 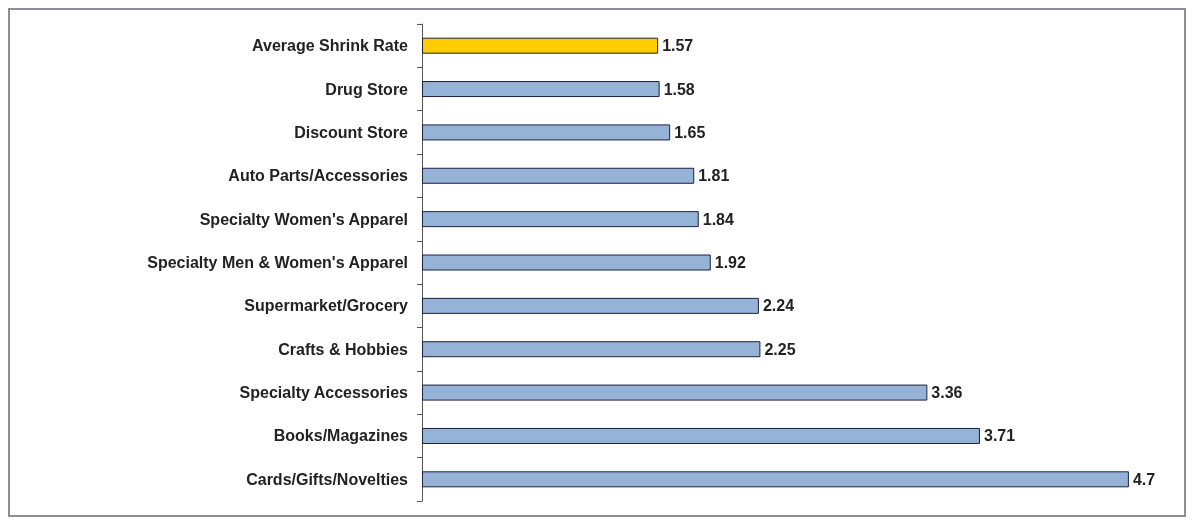 What do you see at coordinates (947, 393) in the screenshot?
I see `data-label: 3.36` at bounding box center [947, 393].